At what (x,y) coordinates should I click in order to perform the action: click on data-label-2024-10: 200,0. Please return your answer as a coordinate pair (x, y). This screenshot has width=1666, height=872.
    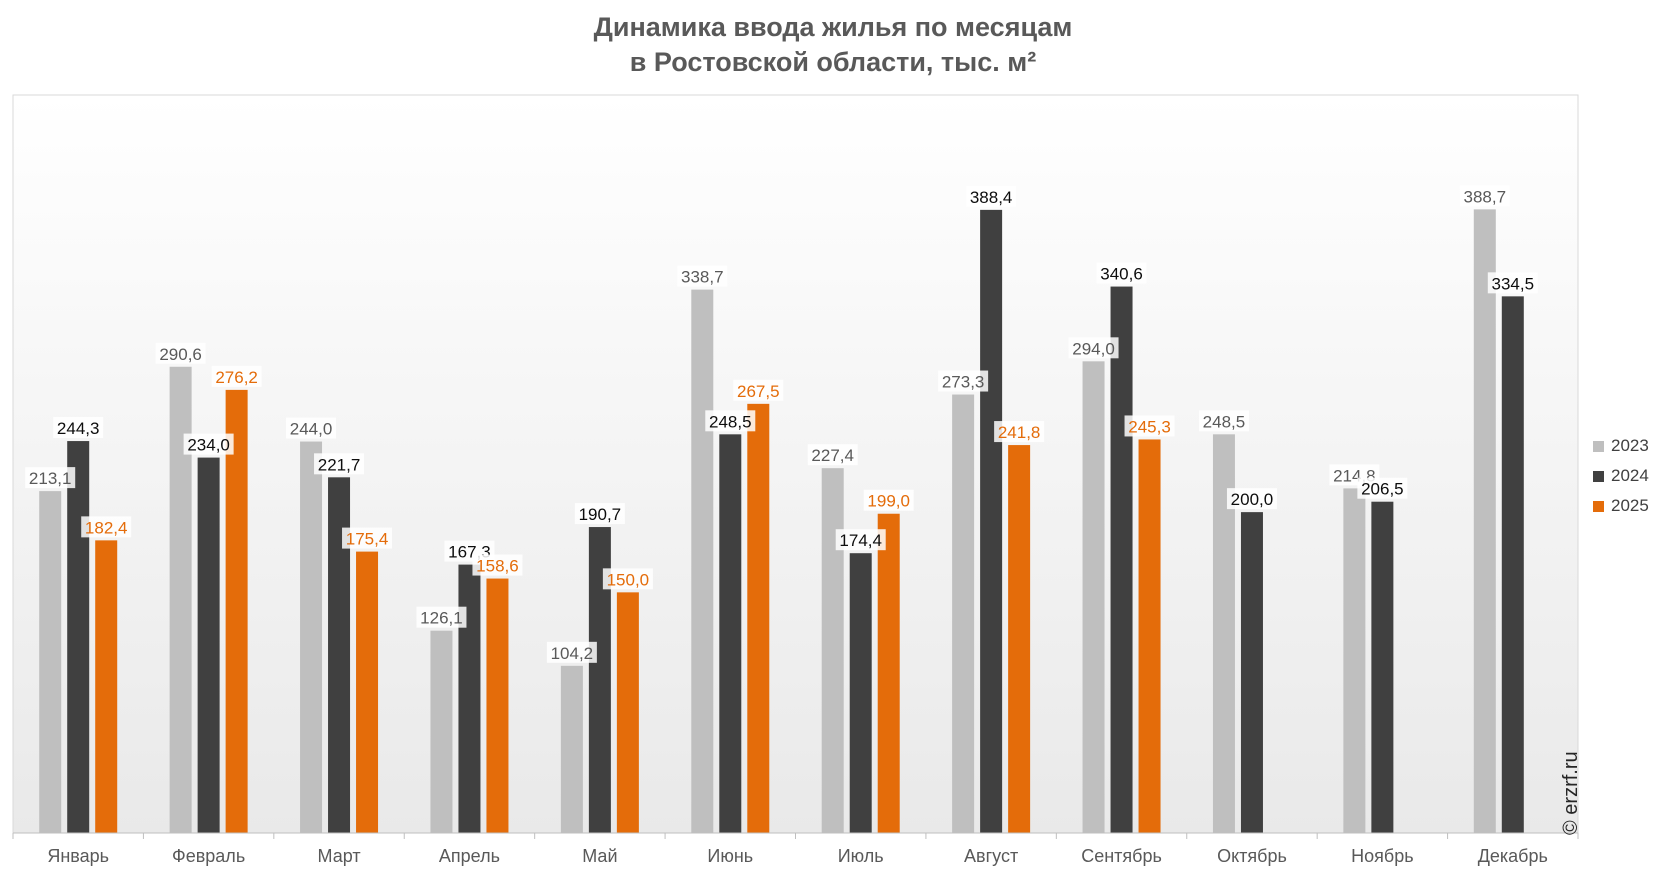
    Looking at the image, I should click on (1252, 499).